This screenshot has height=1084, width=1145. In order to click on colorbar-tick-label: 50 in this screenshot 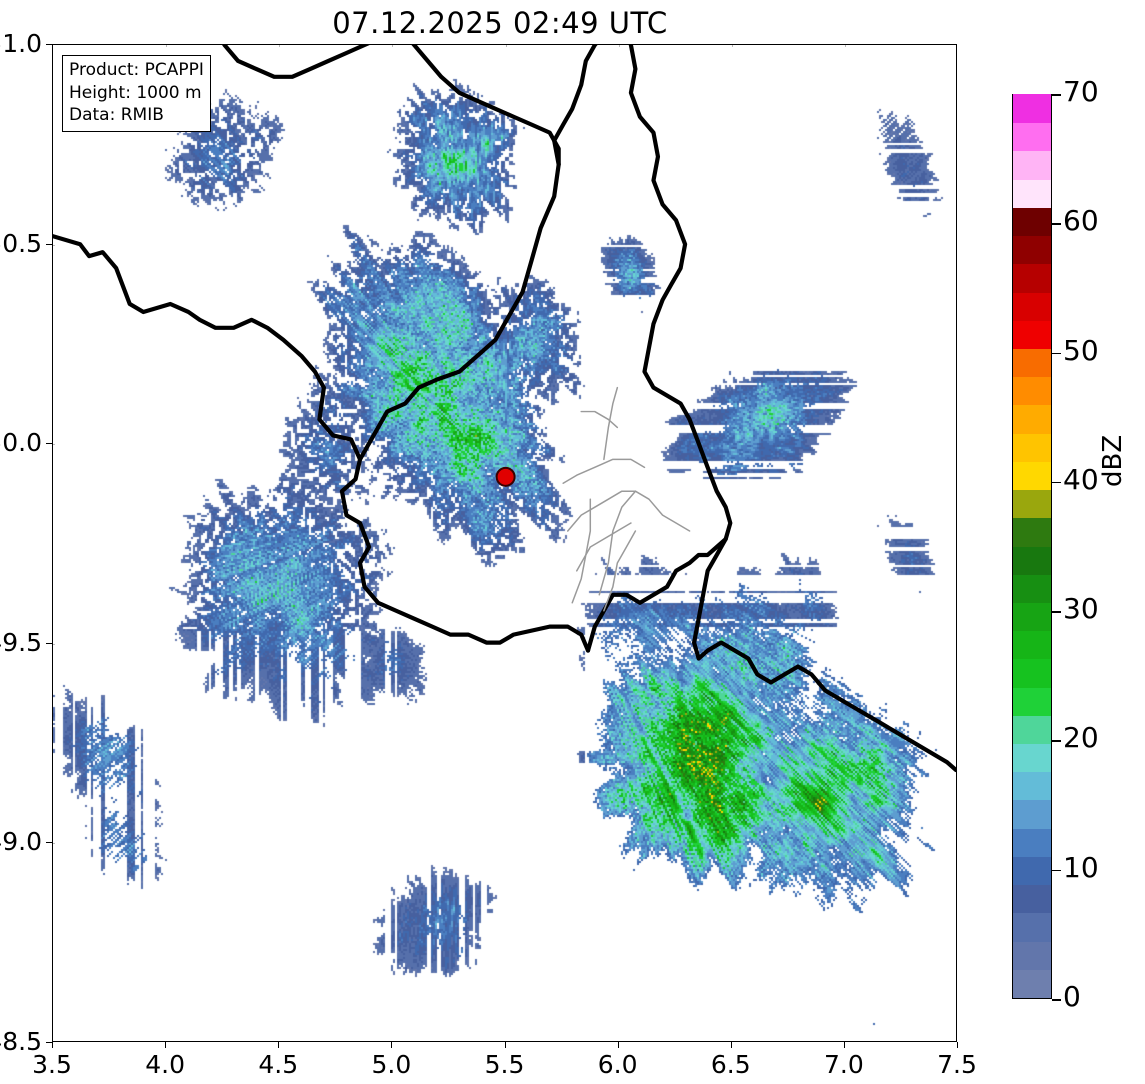, I will do `click(1081, 350)`.